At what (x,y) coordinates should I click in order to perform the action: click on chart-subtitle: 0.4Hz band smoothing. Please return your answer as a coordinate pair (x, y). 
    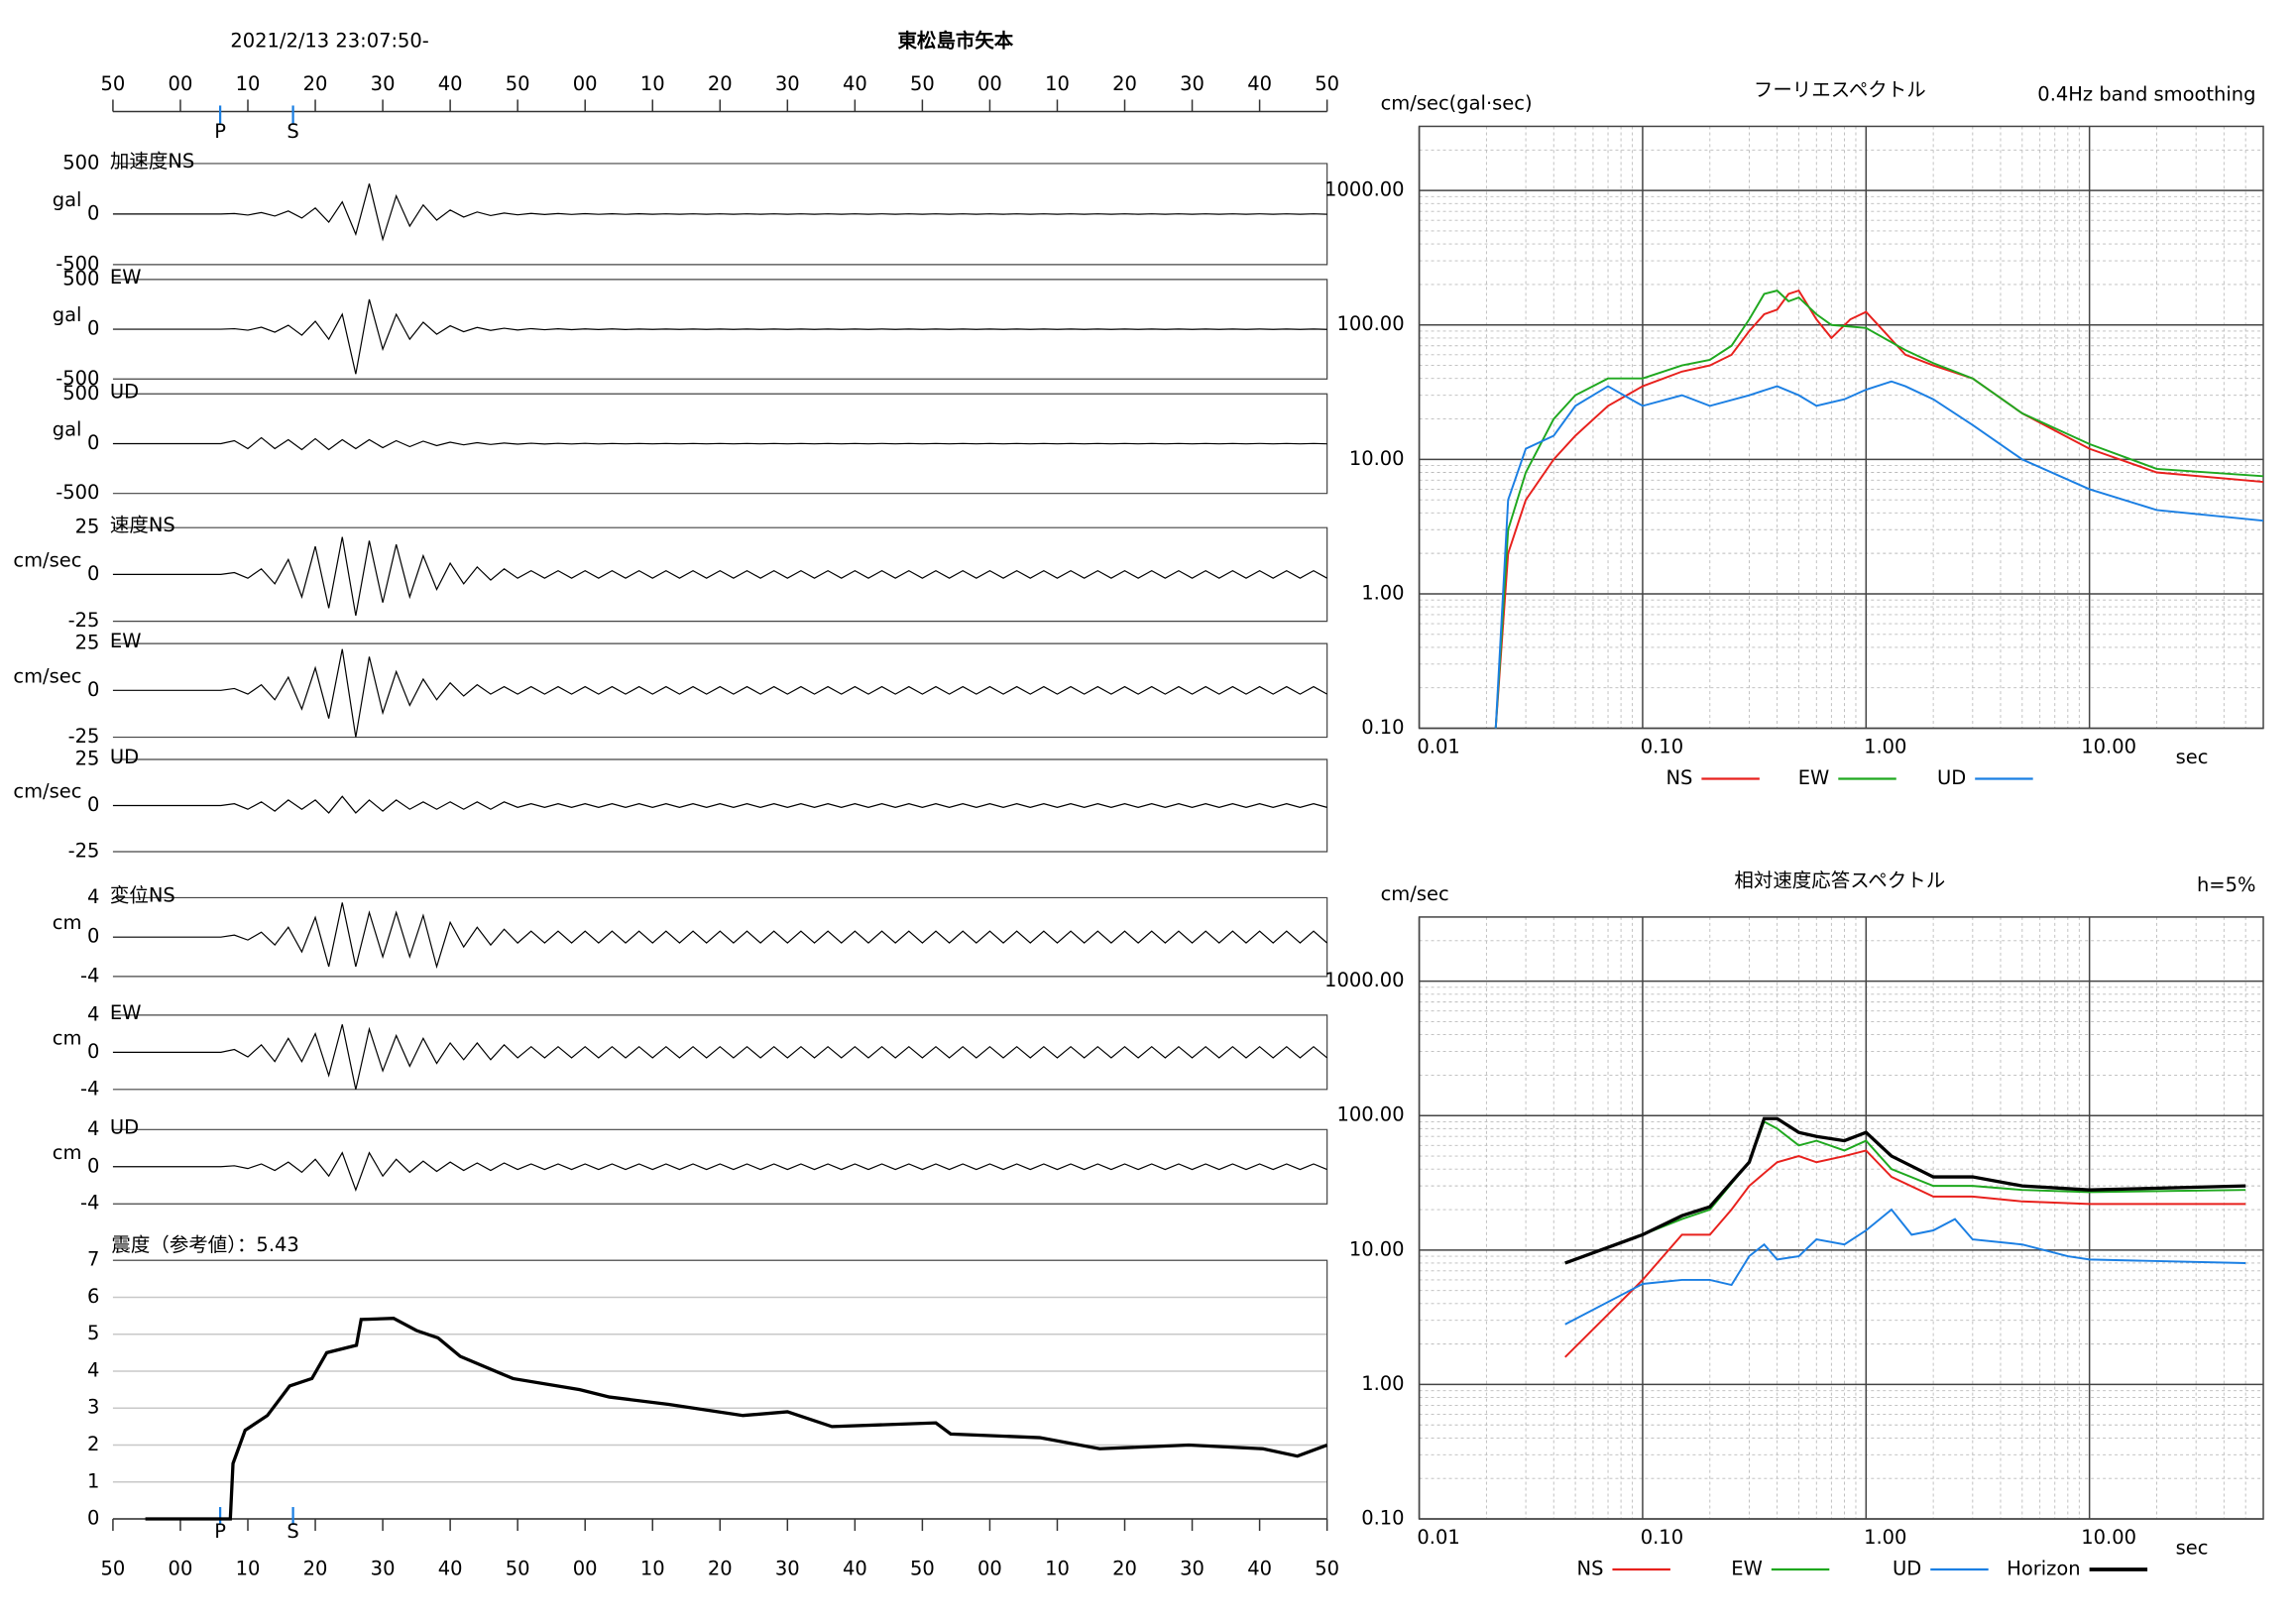
    Looking at the image, I should click on (2146, 93).